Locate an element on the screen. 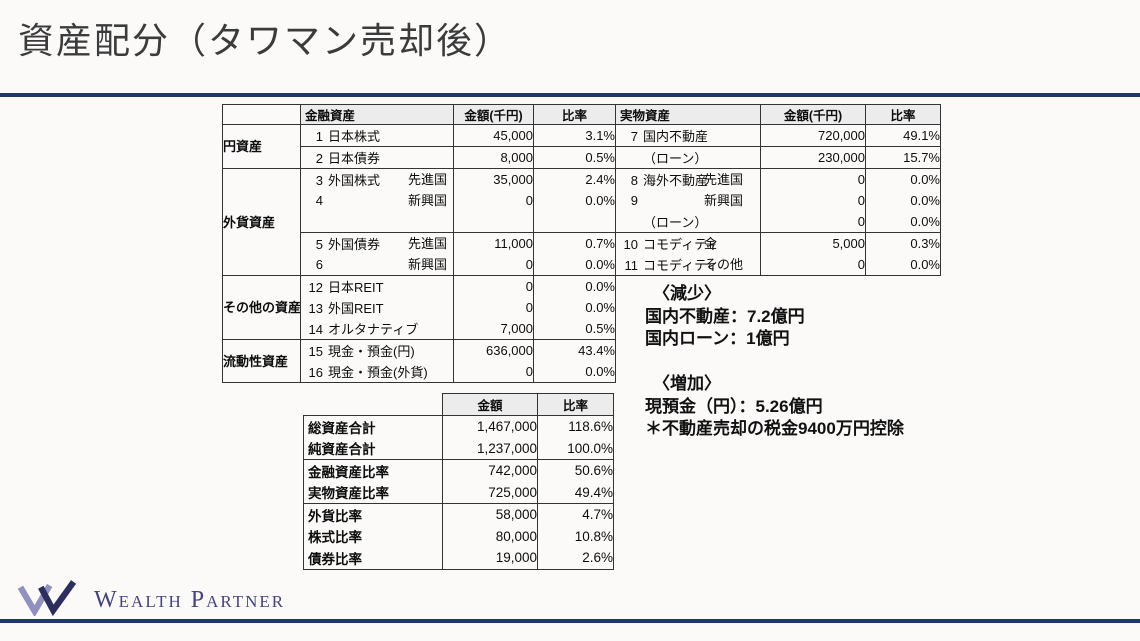  group-label: 流動性資産 is located at coordinates (261, 361).